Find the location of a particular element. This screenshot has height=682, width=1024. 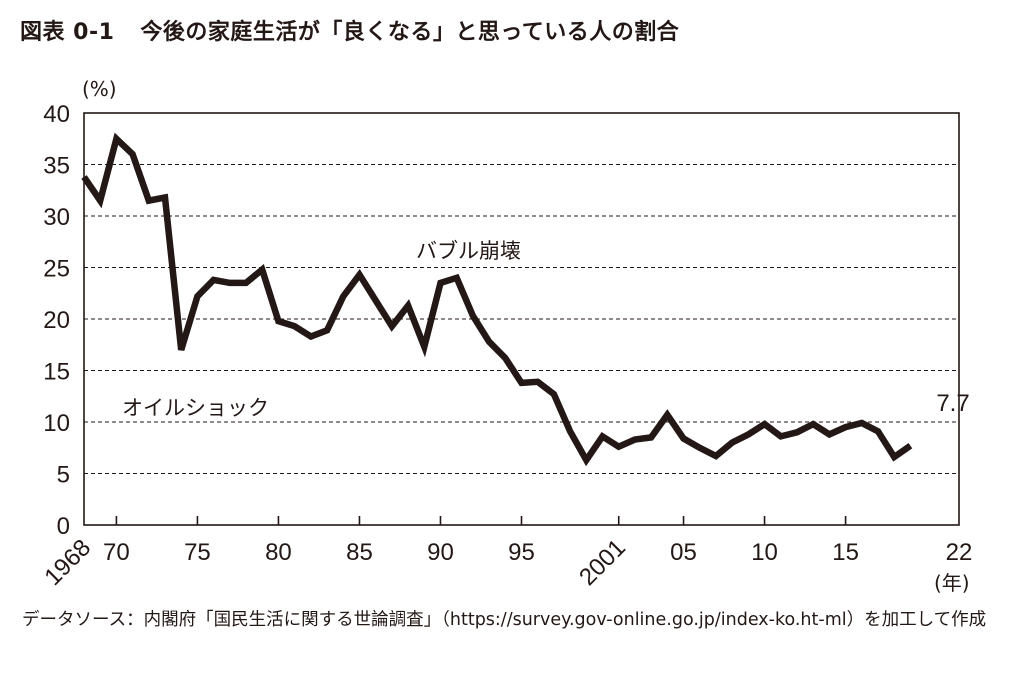

x-tick-label: 2001 is located at coordinates (602, 562).